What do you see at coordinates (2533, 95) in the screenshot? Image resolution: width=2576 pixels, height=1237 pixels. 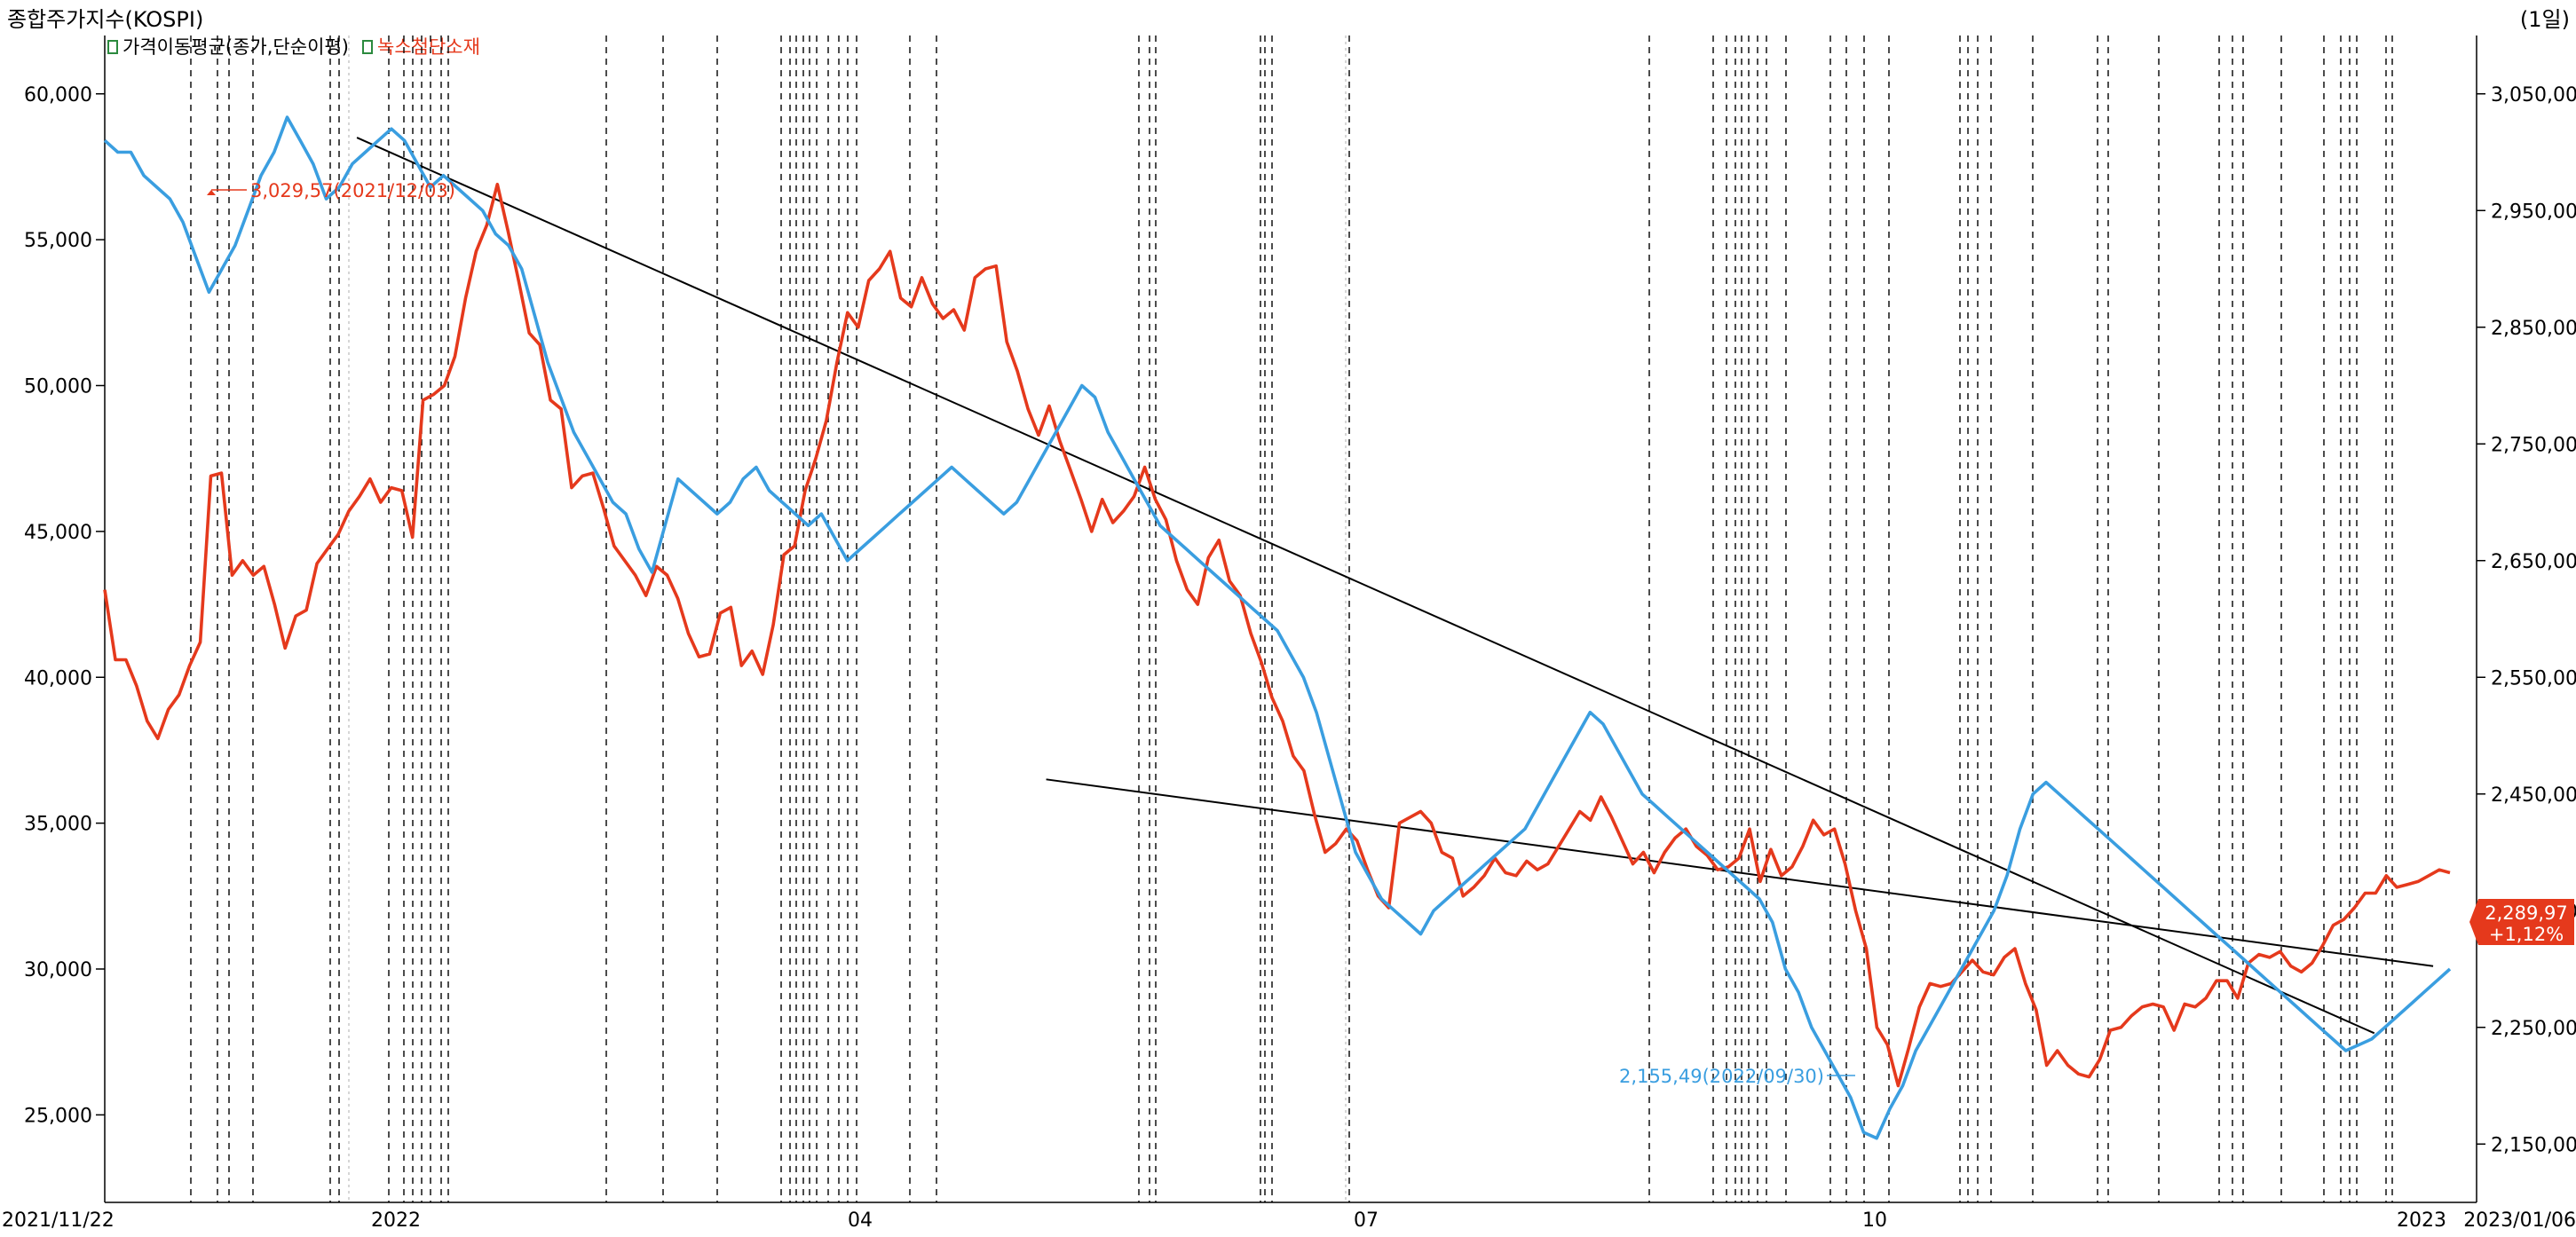 I see `right-tick-label: 3,050,00` at bounding box center [2533, 95].